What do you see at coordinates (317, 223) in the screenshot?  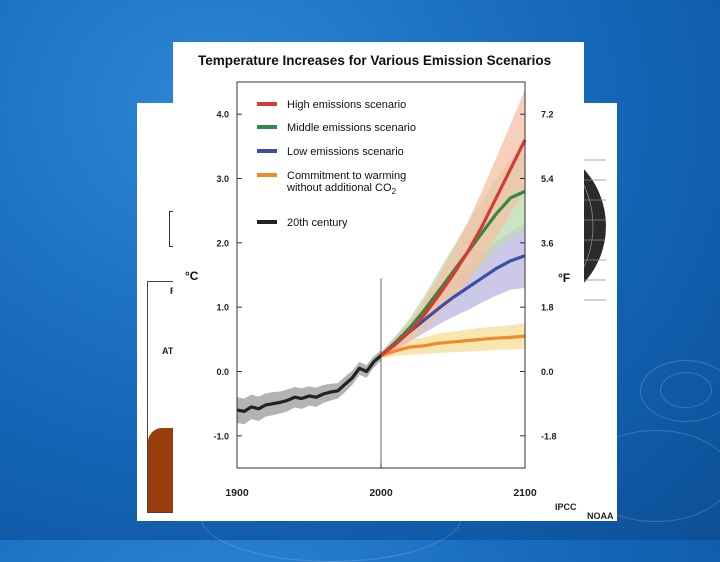 I see `legend-label-20th-century: 20th century` at bounding box center [317, 223].